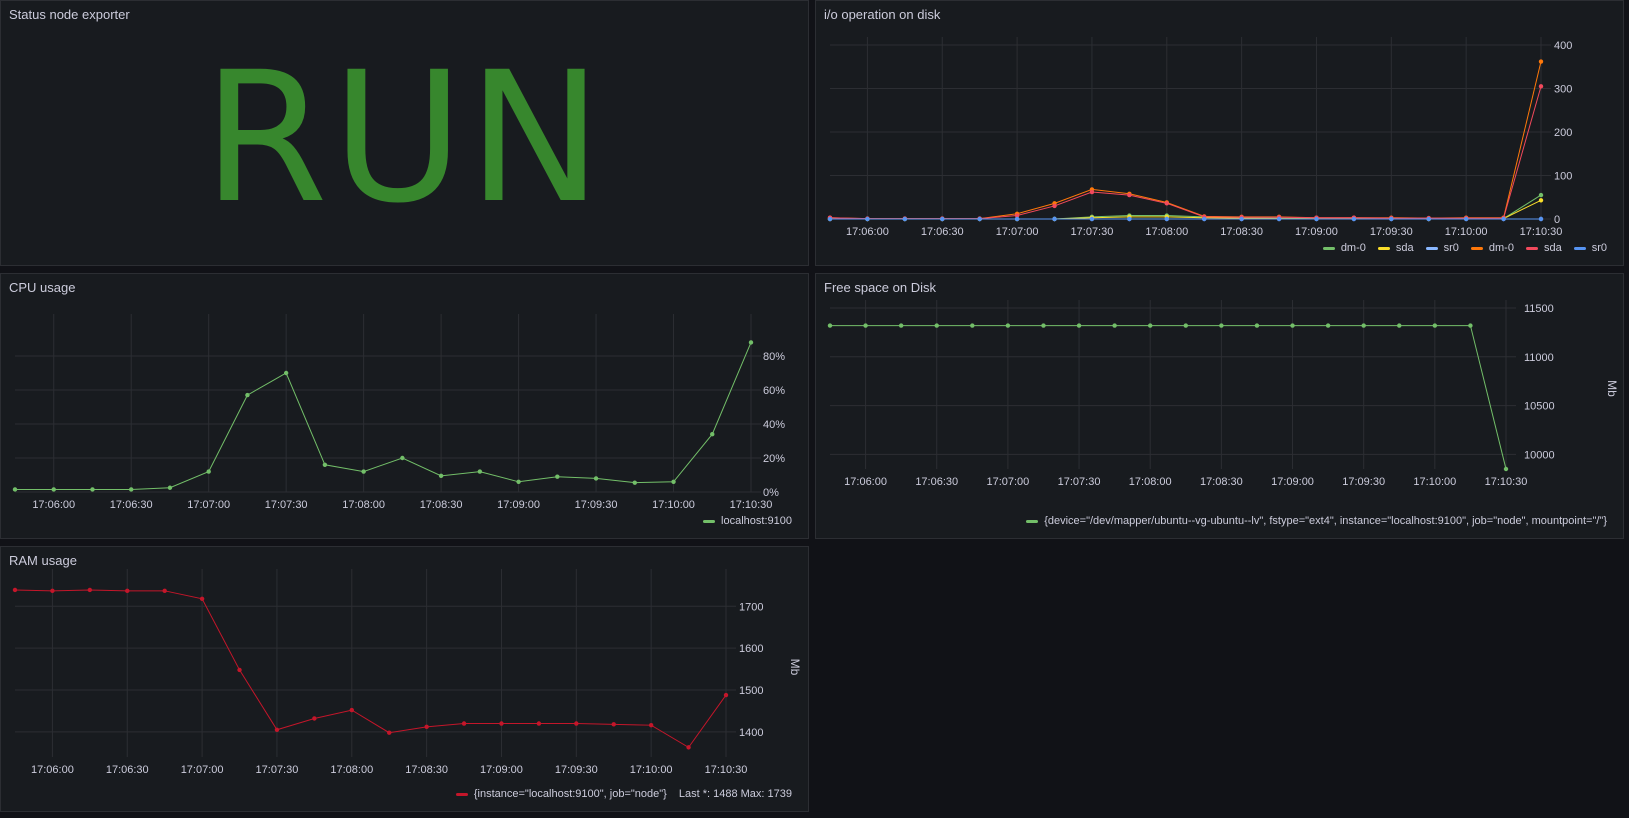 The image size is (1629, 818). I want to click on y-tick-label: 0%, so click(771, 493).